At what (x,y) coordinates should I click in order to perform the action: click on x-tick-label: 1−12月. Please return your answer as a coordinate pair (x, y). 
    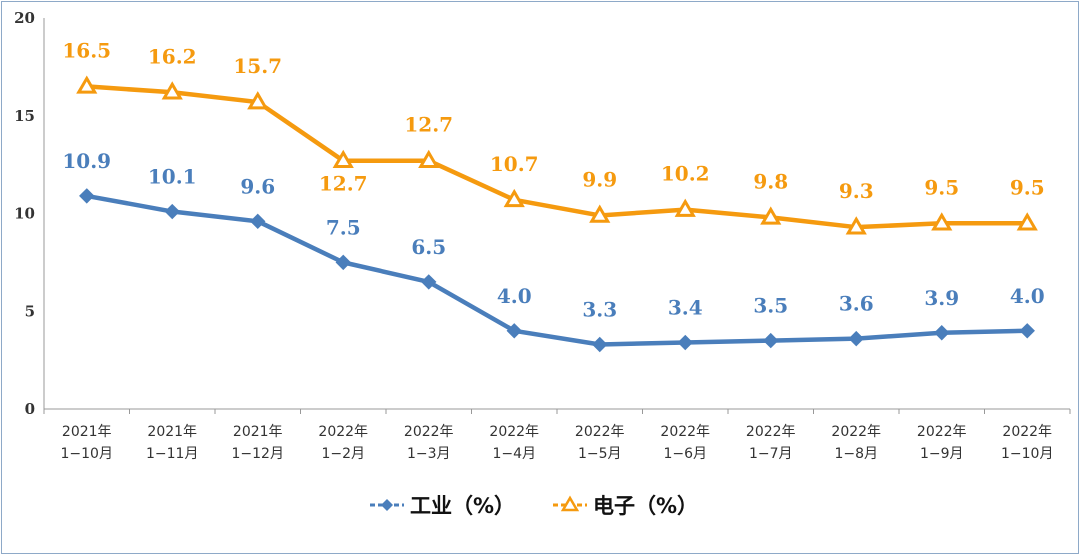
    Looking at the image, I should click on (258, 454).